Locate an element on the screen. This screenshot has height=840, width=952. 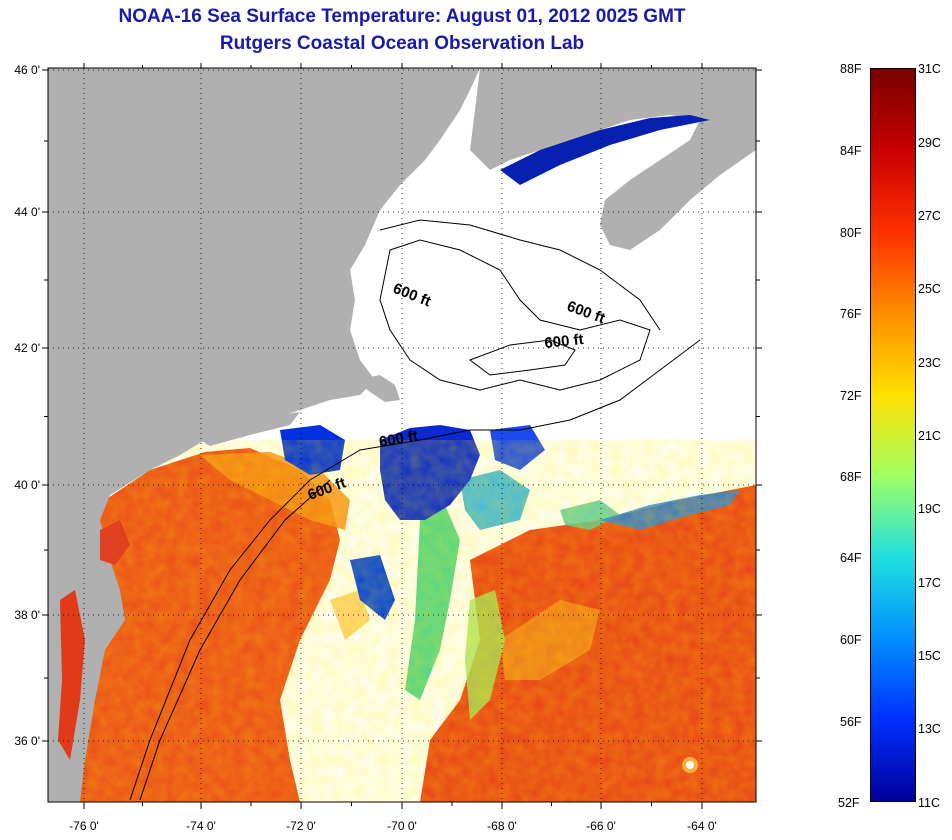
bay-of-fundy is located at coordinates (610, 151).